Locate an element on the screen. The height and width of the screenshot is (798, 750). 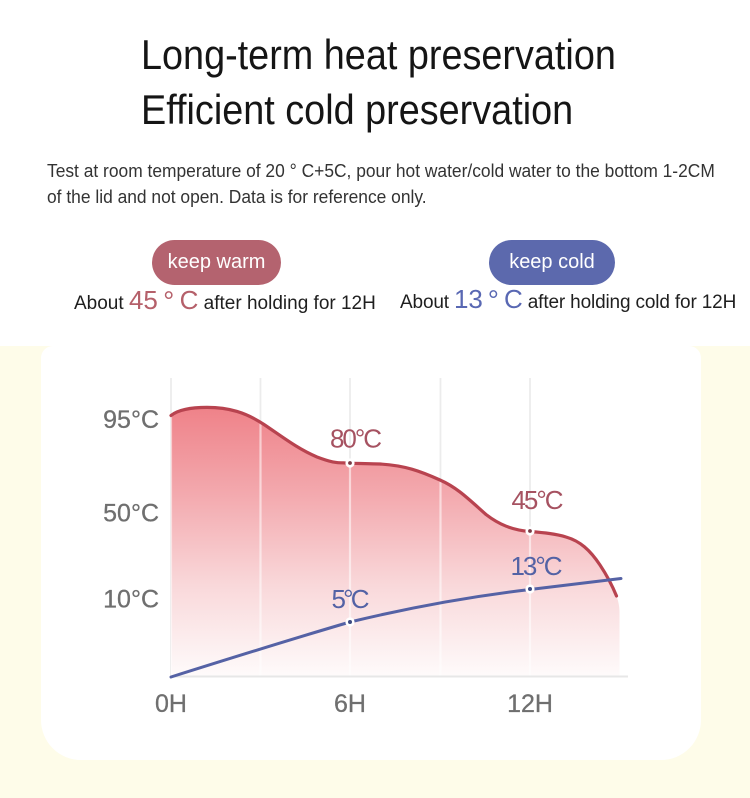
svg-text: 0H is located at coordinates (171, 704).